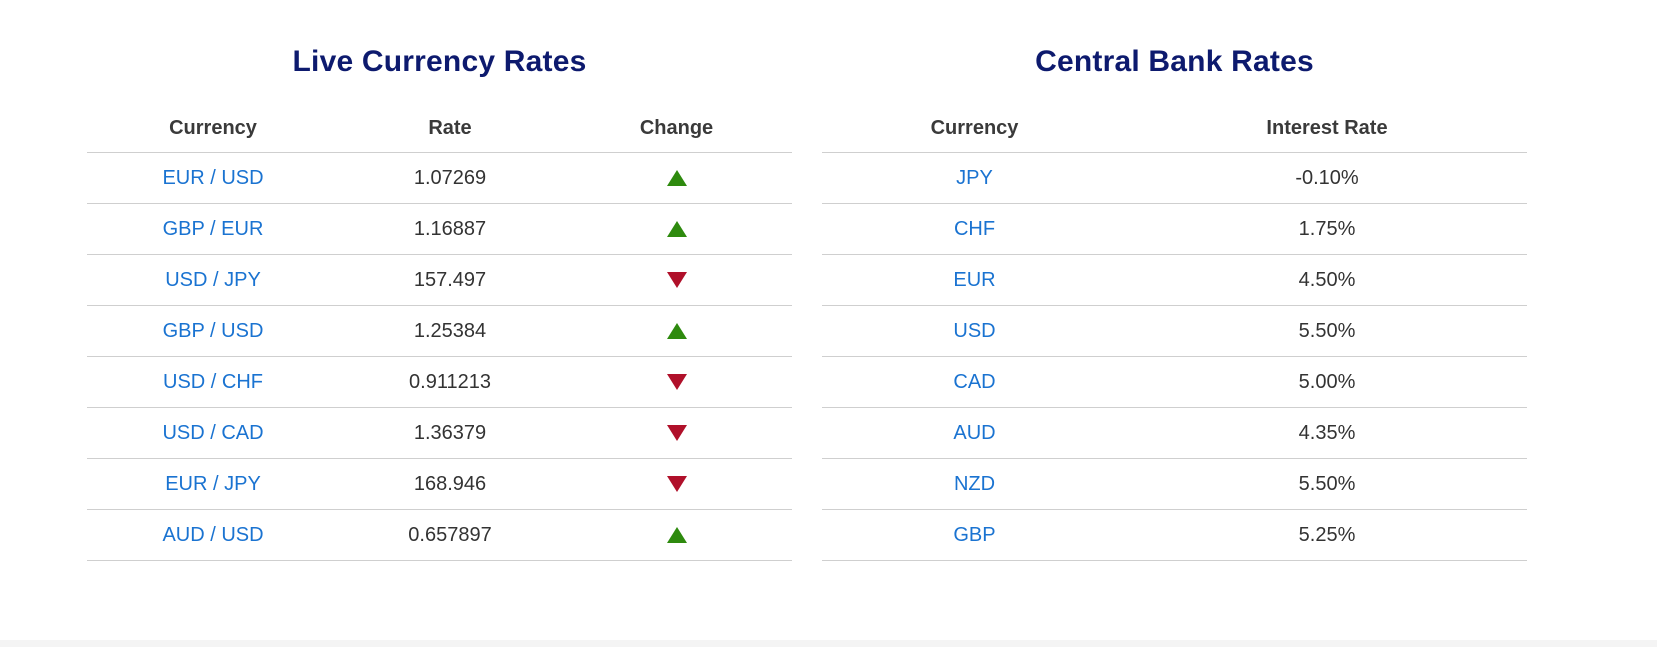 This screenshot has width=1657, height=647. What do you see at coordinates (213, 432) in the screenshot?
I see `currency-pair-link: USD / CAD` at bounding box center [213, 432].